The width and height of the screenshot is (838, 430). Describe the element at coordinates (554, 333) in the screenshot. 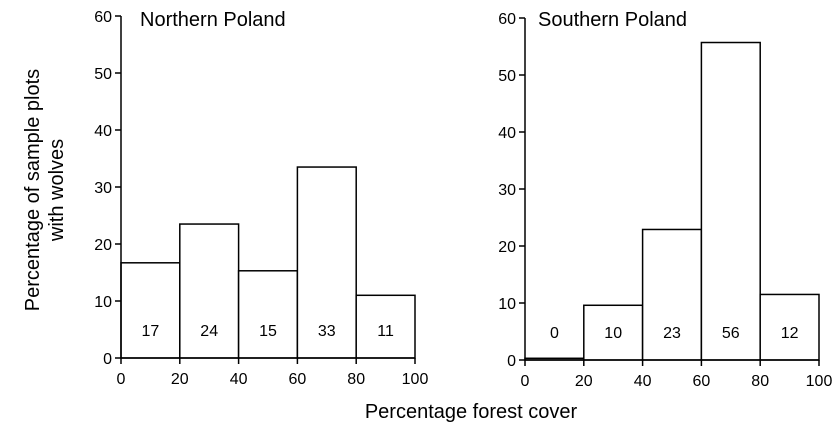

I see `bar-value-label: 0` at that location.